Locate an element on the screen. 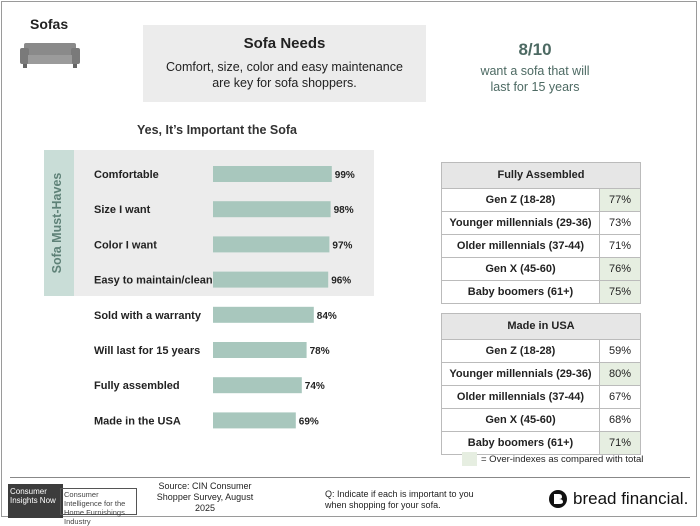  category-label: Comfortable is located at coordinates (126, 175).